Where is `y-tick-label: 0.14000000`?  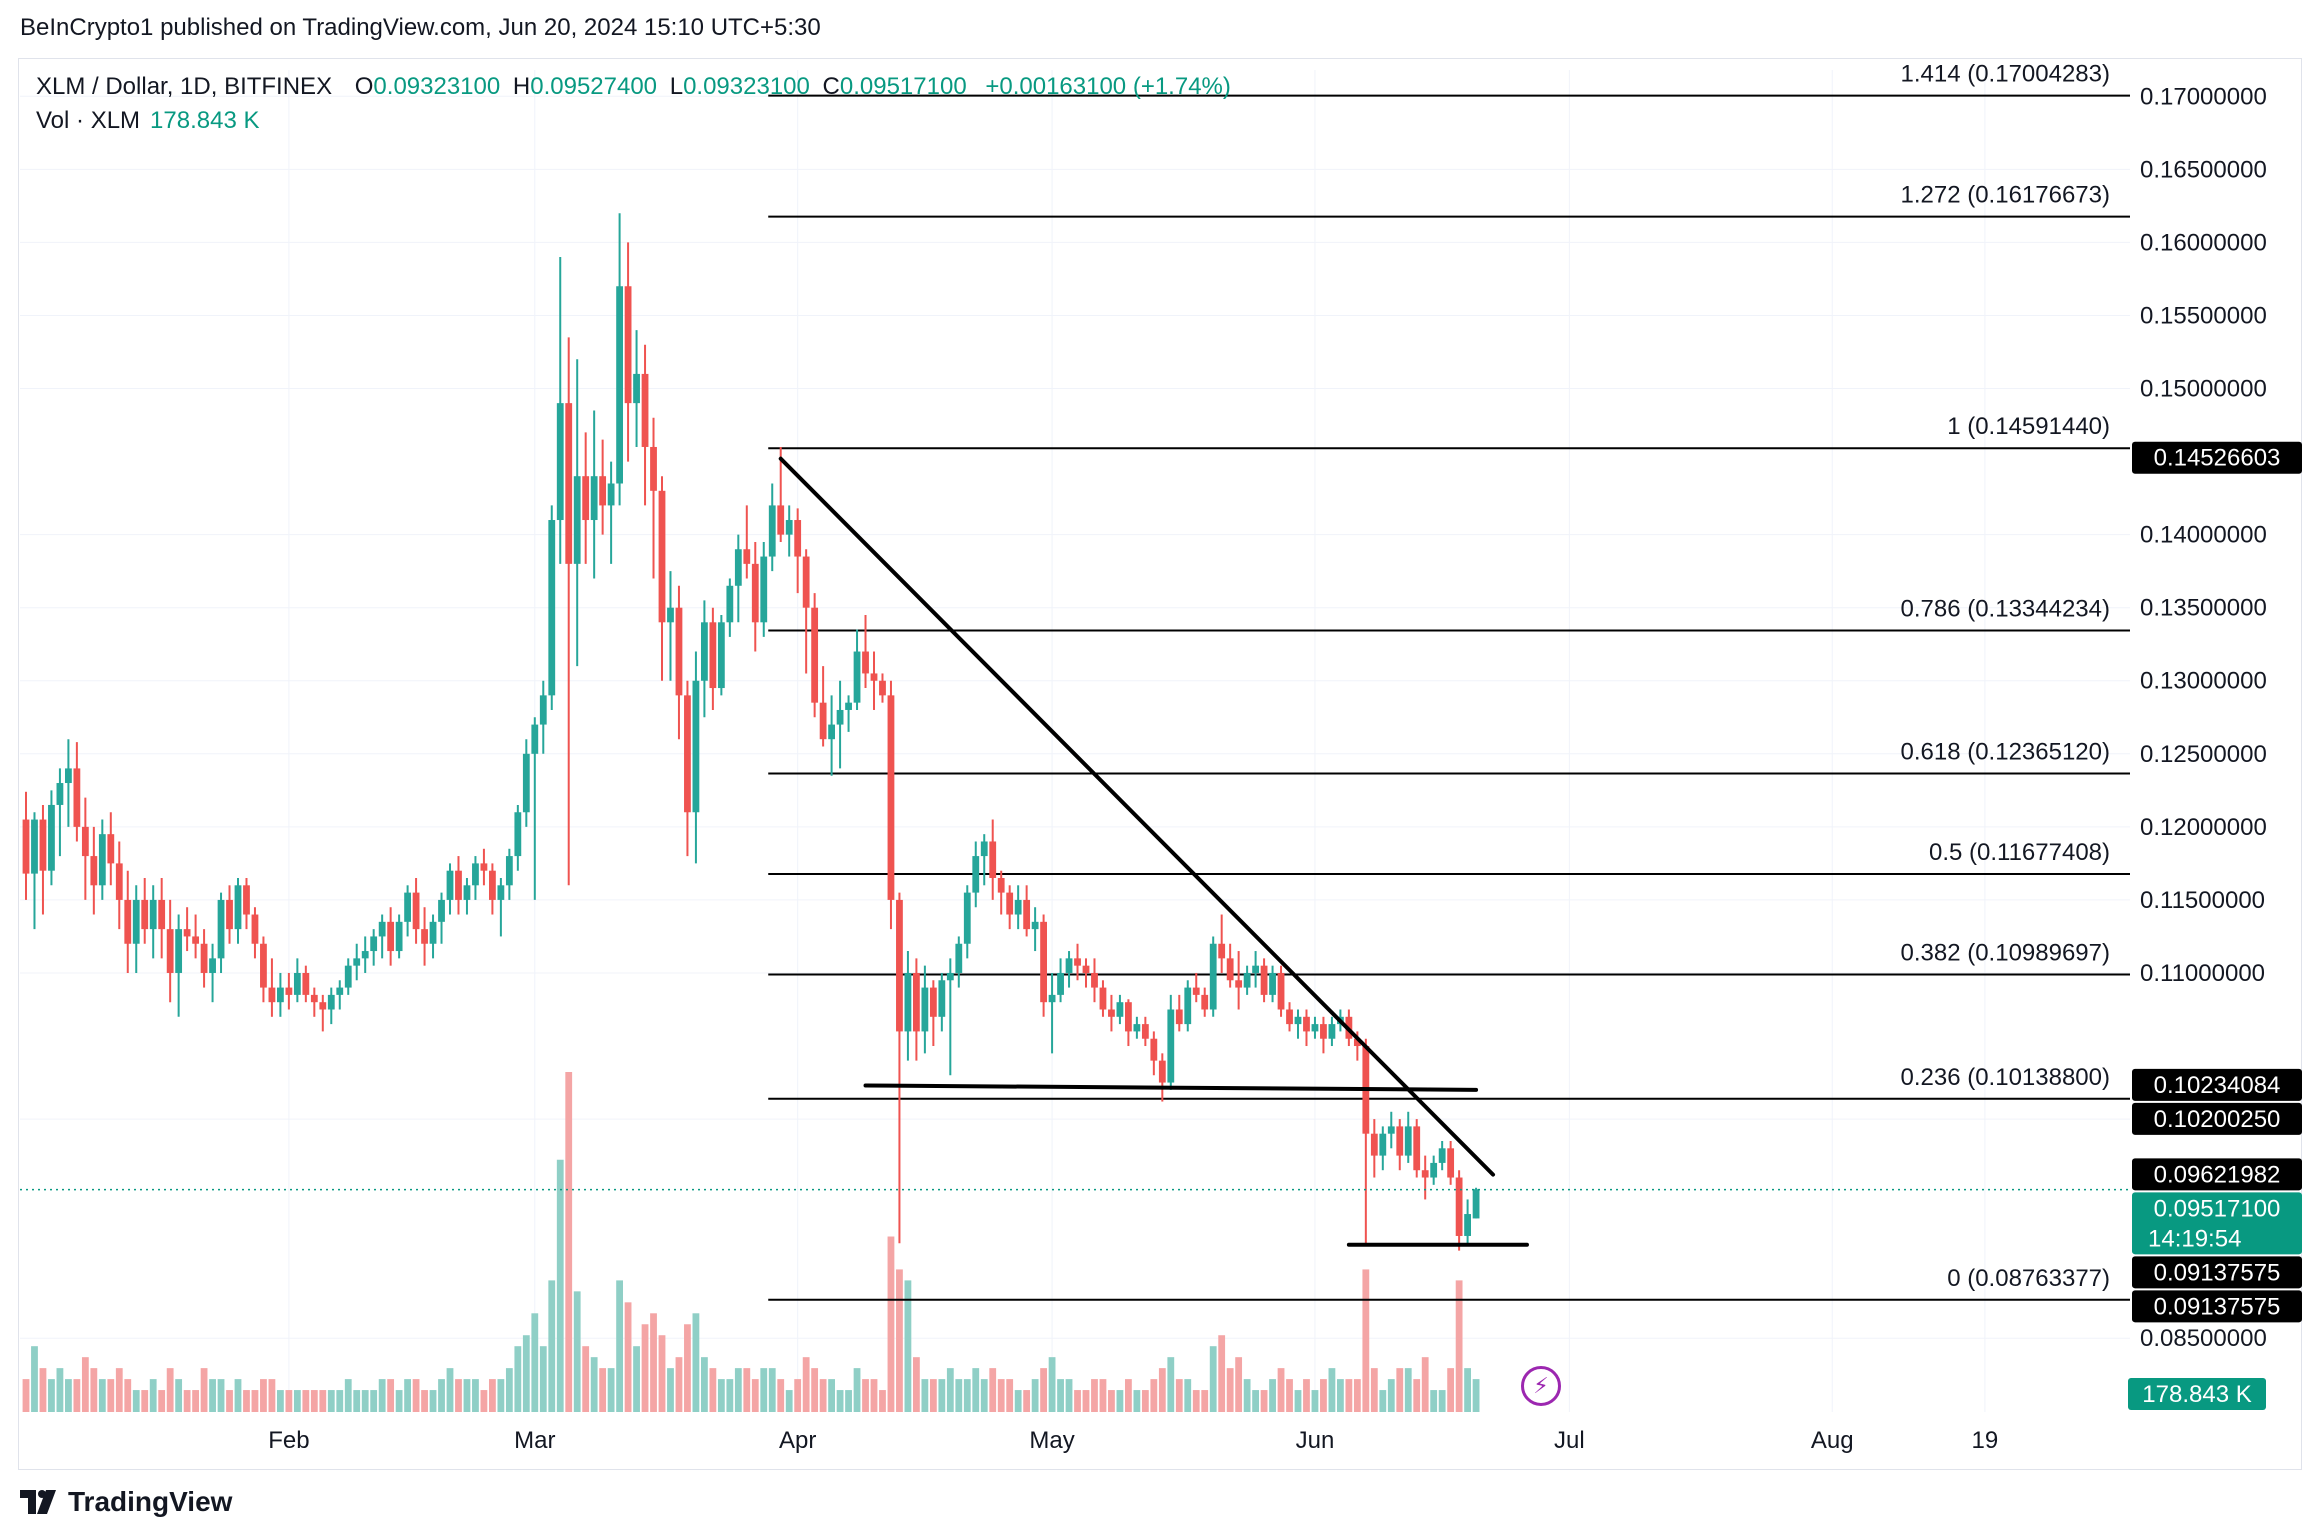
y-tick-label: 0.14000000 is located at coordinates (2203, 535).